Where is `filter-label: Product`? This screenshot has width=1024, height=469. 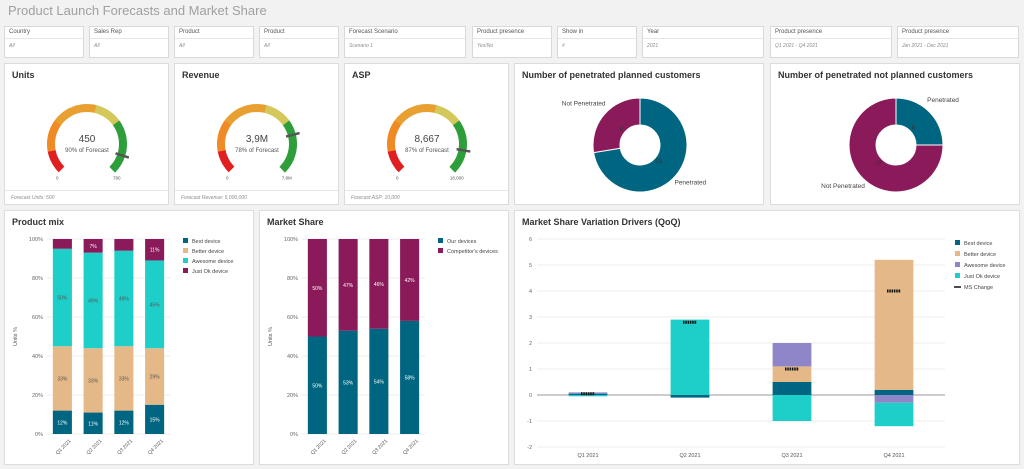
filter-label: Product is located at coordinates (299, 33).